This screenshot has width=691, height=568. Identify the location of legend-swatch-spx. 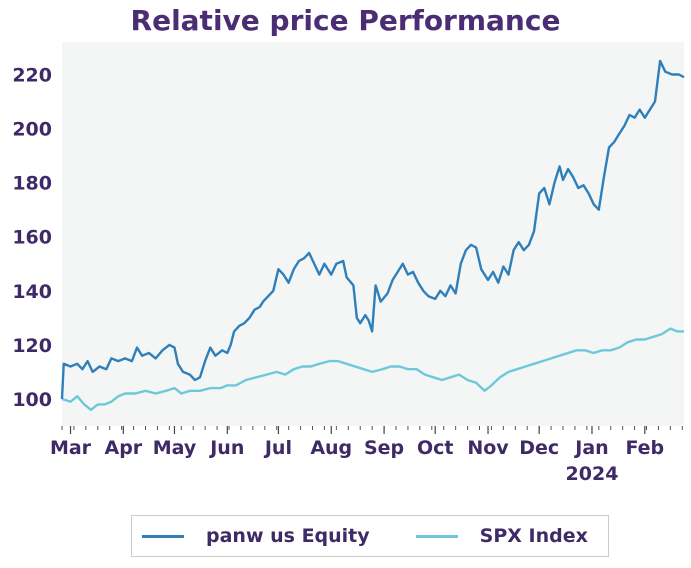
(436, 536).